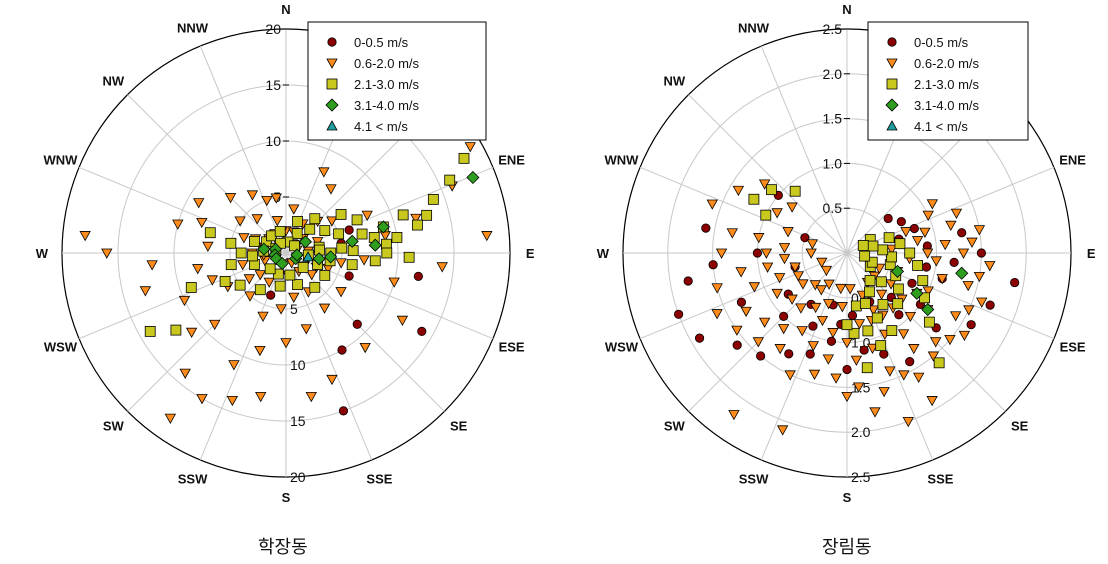  I want to click on radial-tick-label: 2.5, so click(833, 29).